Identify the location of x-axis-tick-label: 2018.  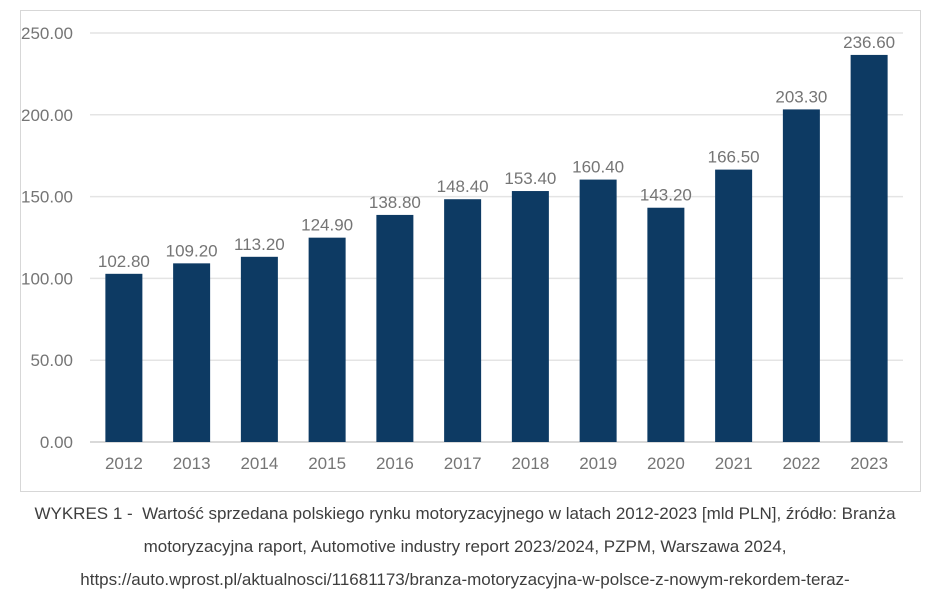
(530, 463).